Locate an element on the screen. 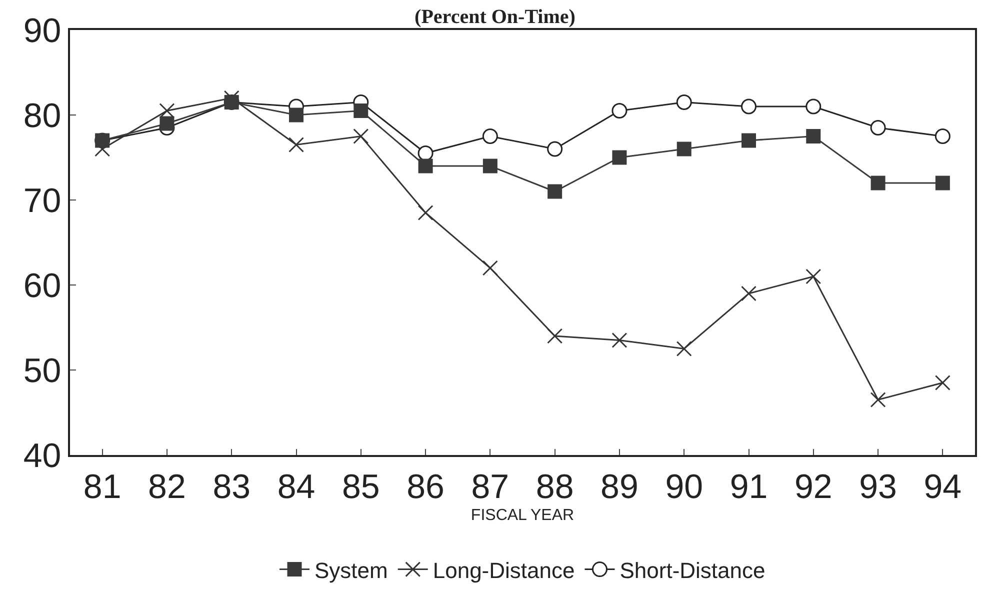 This screenshot has width=990, height=605. legend-label: System is located at coordinates (351, 570).